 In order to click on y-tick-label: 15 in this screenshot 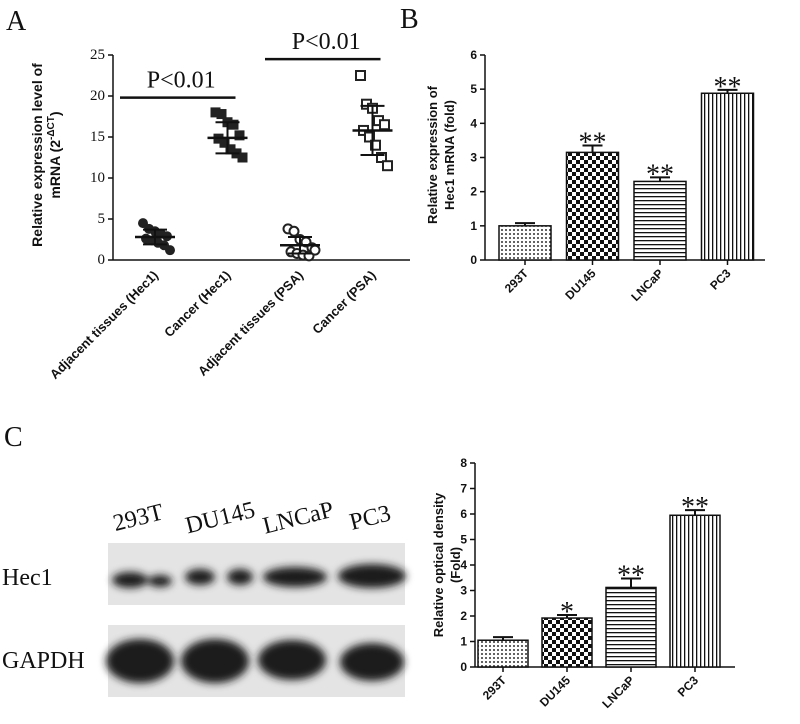, I will do `click(97, 137)`.